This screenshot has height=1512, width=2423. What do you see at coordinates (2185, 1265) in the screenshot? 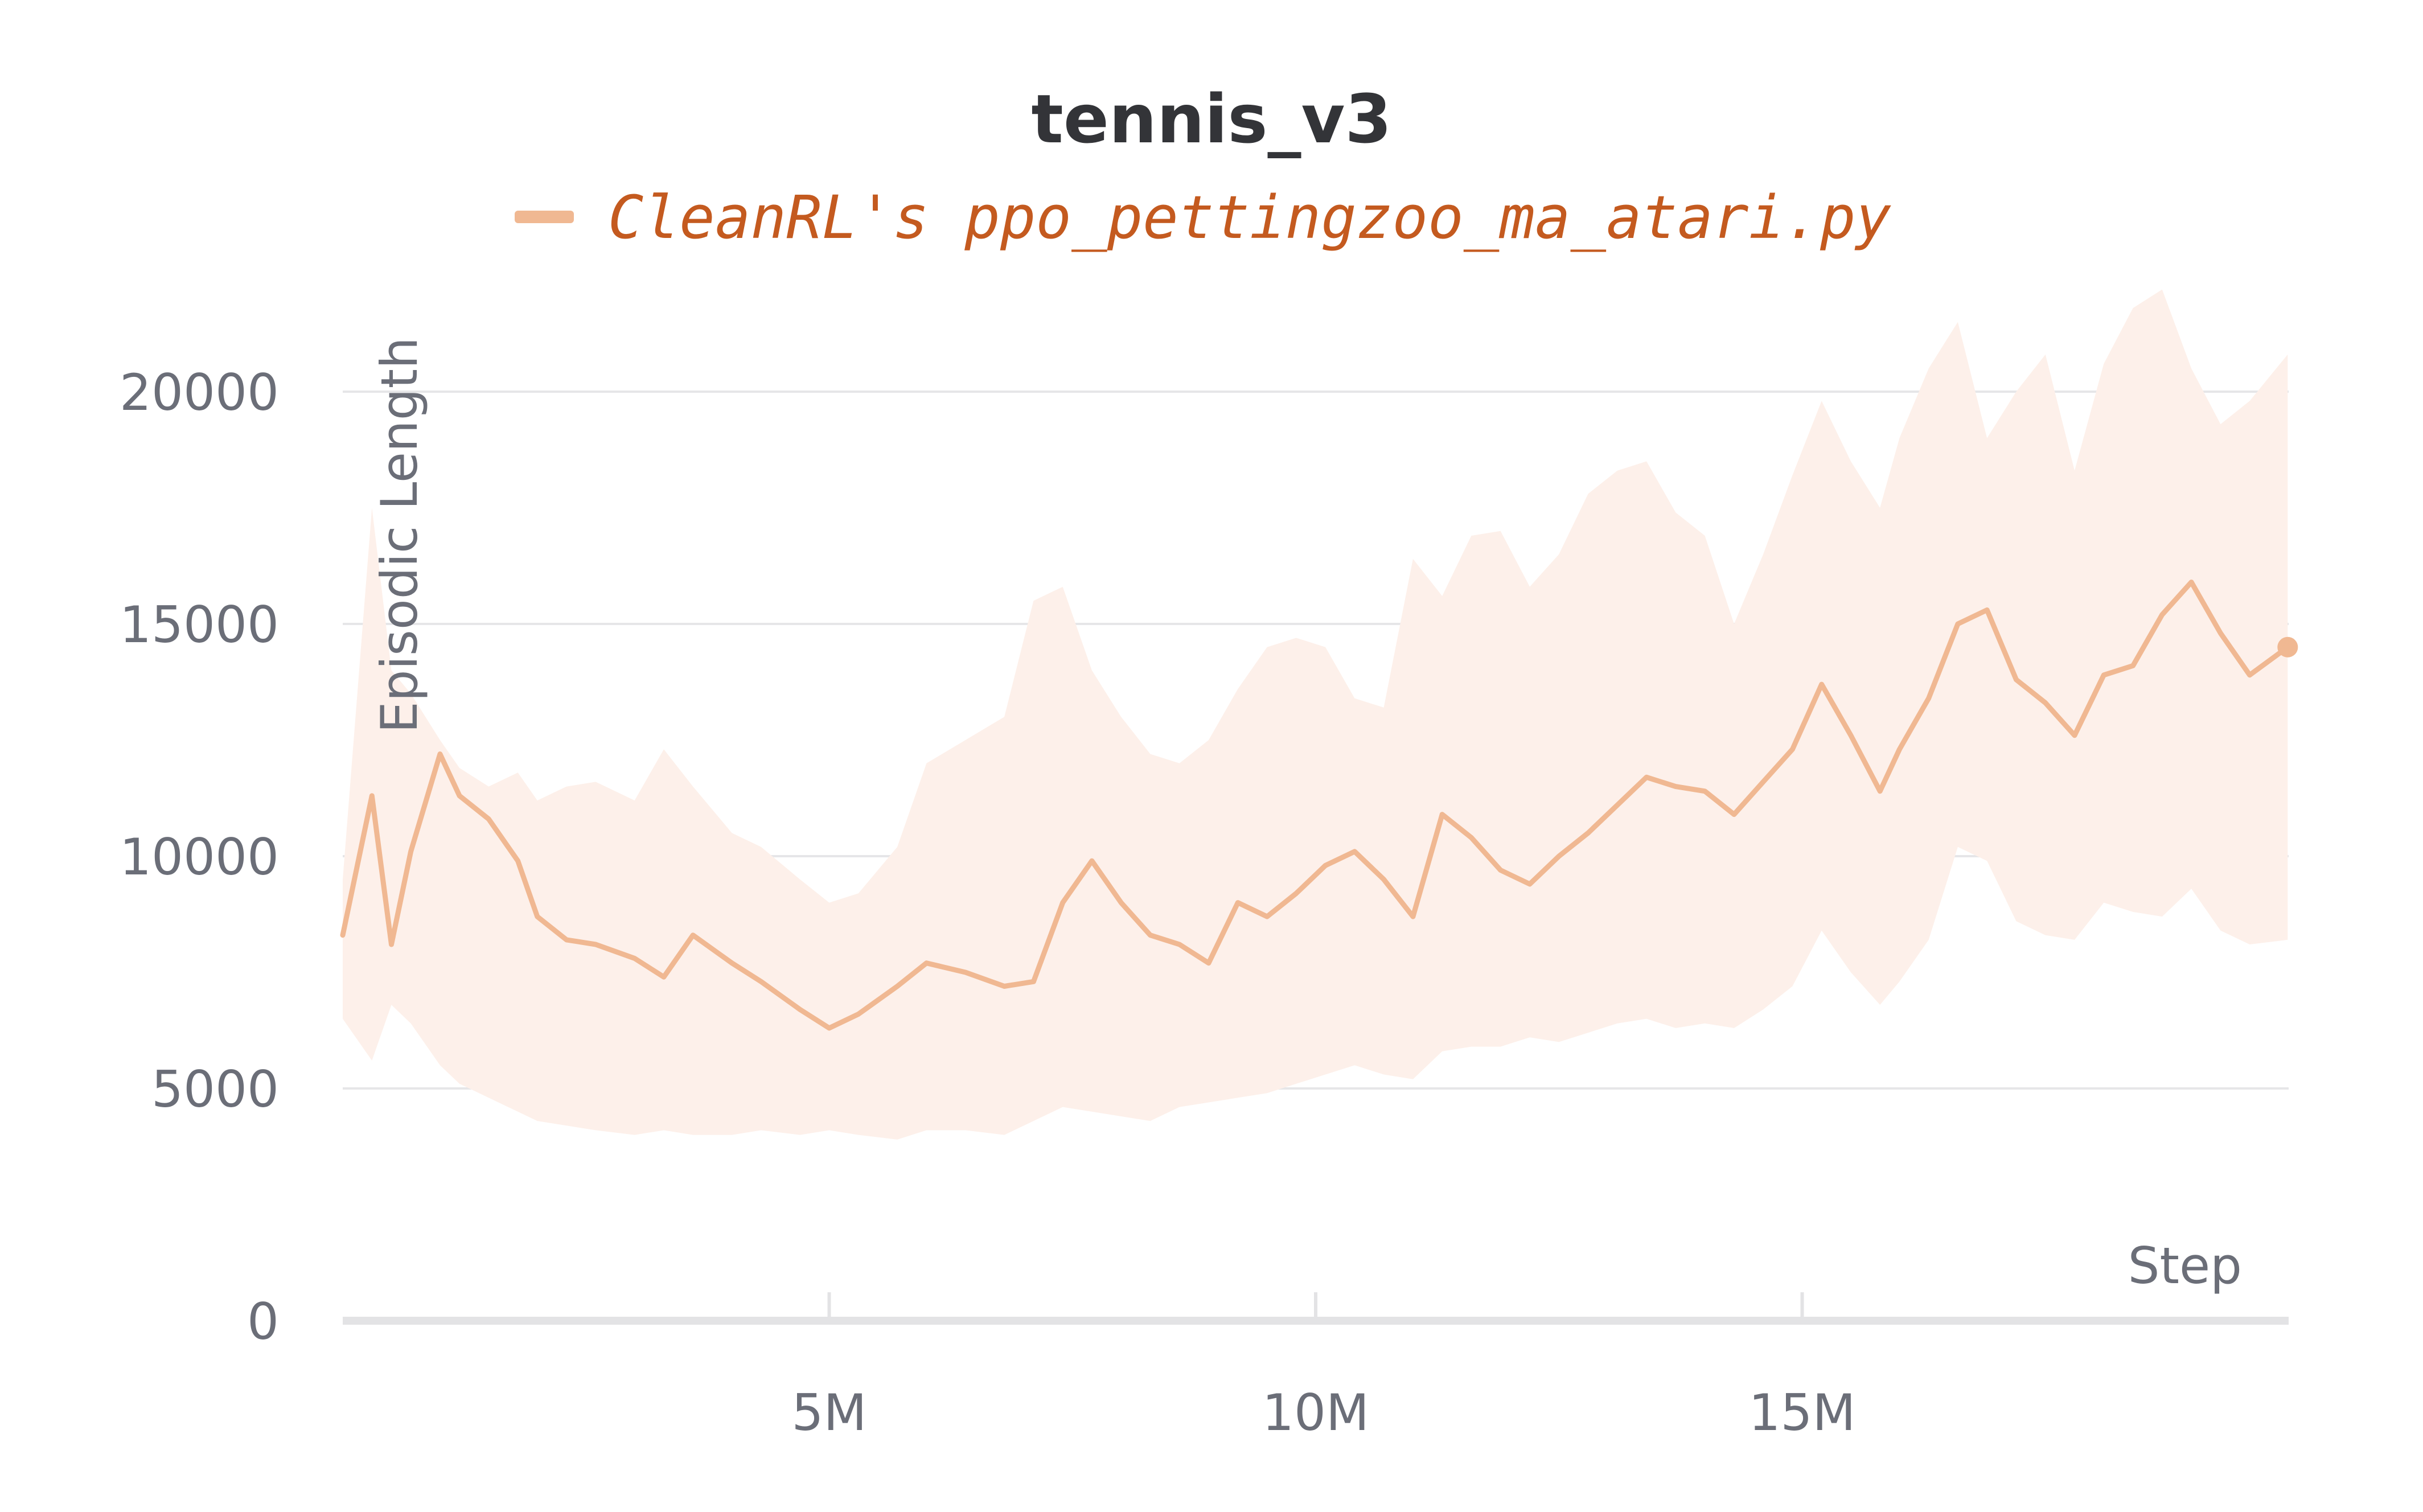
I see `x-axis-title: Step` at bounding box center [2185, 1265].